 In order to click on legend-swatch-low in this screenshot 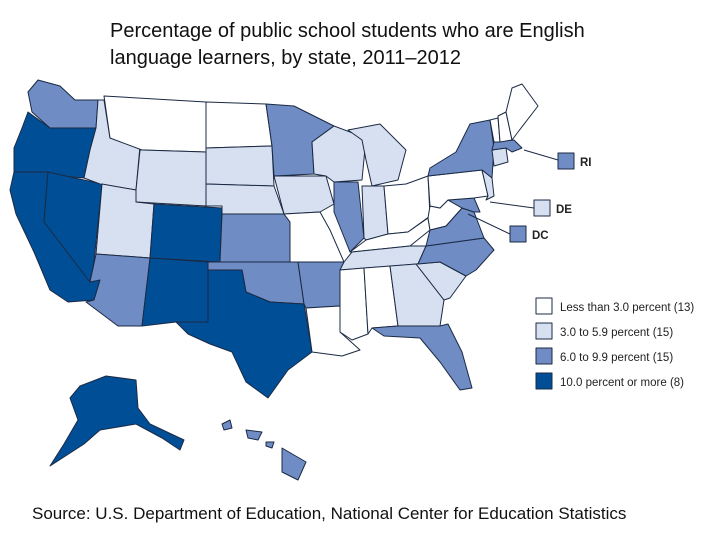, I will do `click(544, 306)`.